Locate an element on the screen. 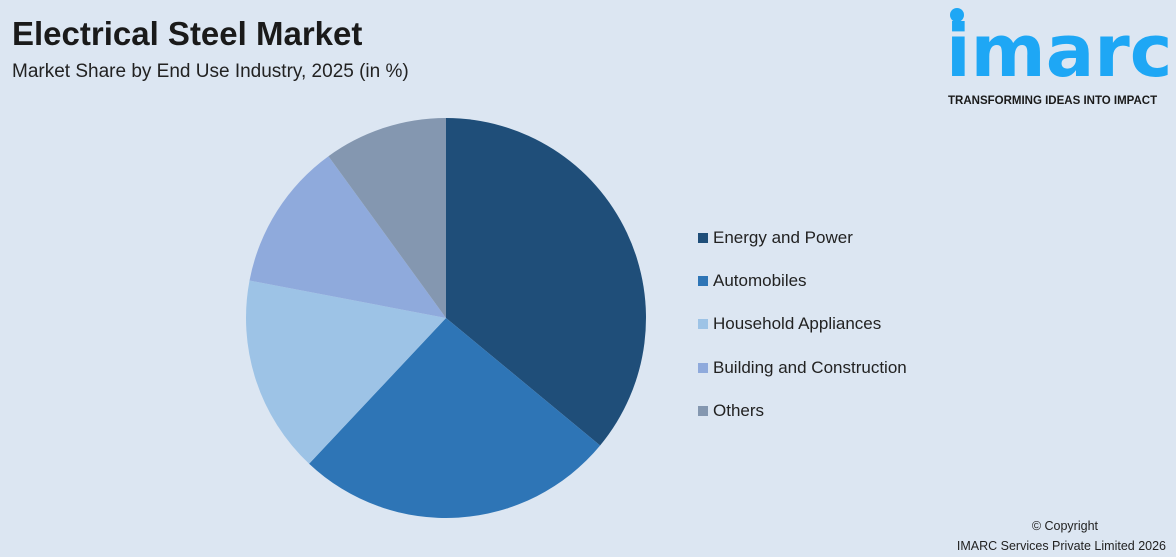 The width and height of the screenshot is (1176, 557). pie-slice-household-appliances is located at coordinates (346, 372).